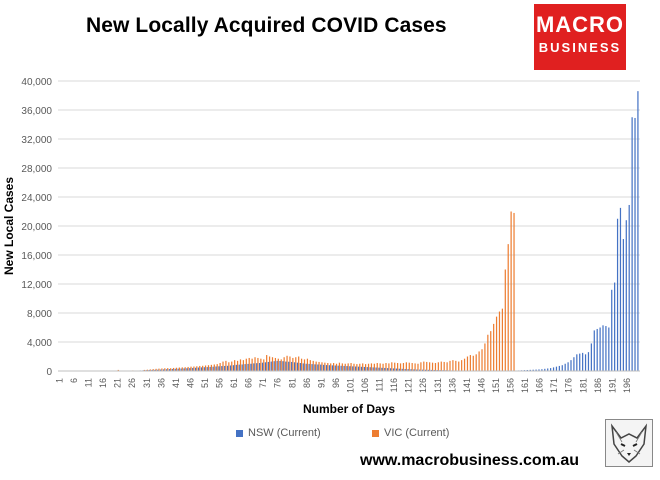 This screenshot has height=480, width=660. What do you see at coordinates (36, 227) in the screenshot?
I see `y-tick-label: 20,000` at bounding box center [36, 227].